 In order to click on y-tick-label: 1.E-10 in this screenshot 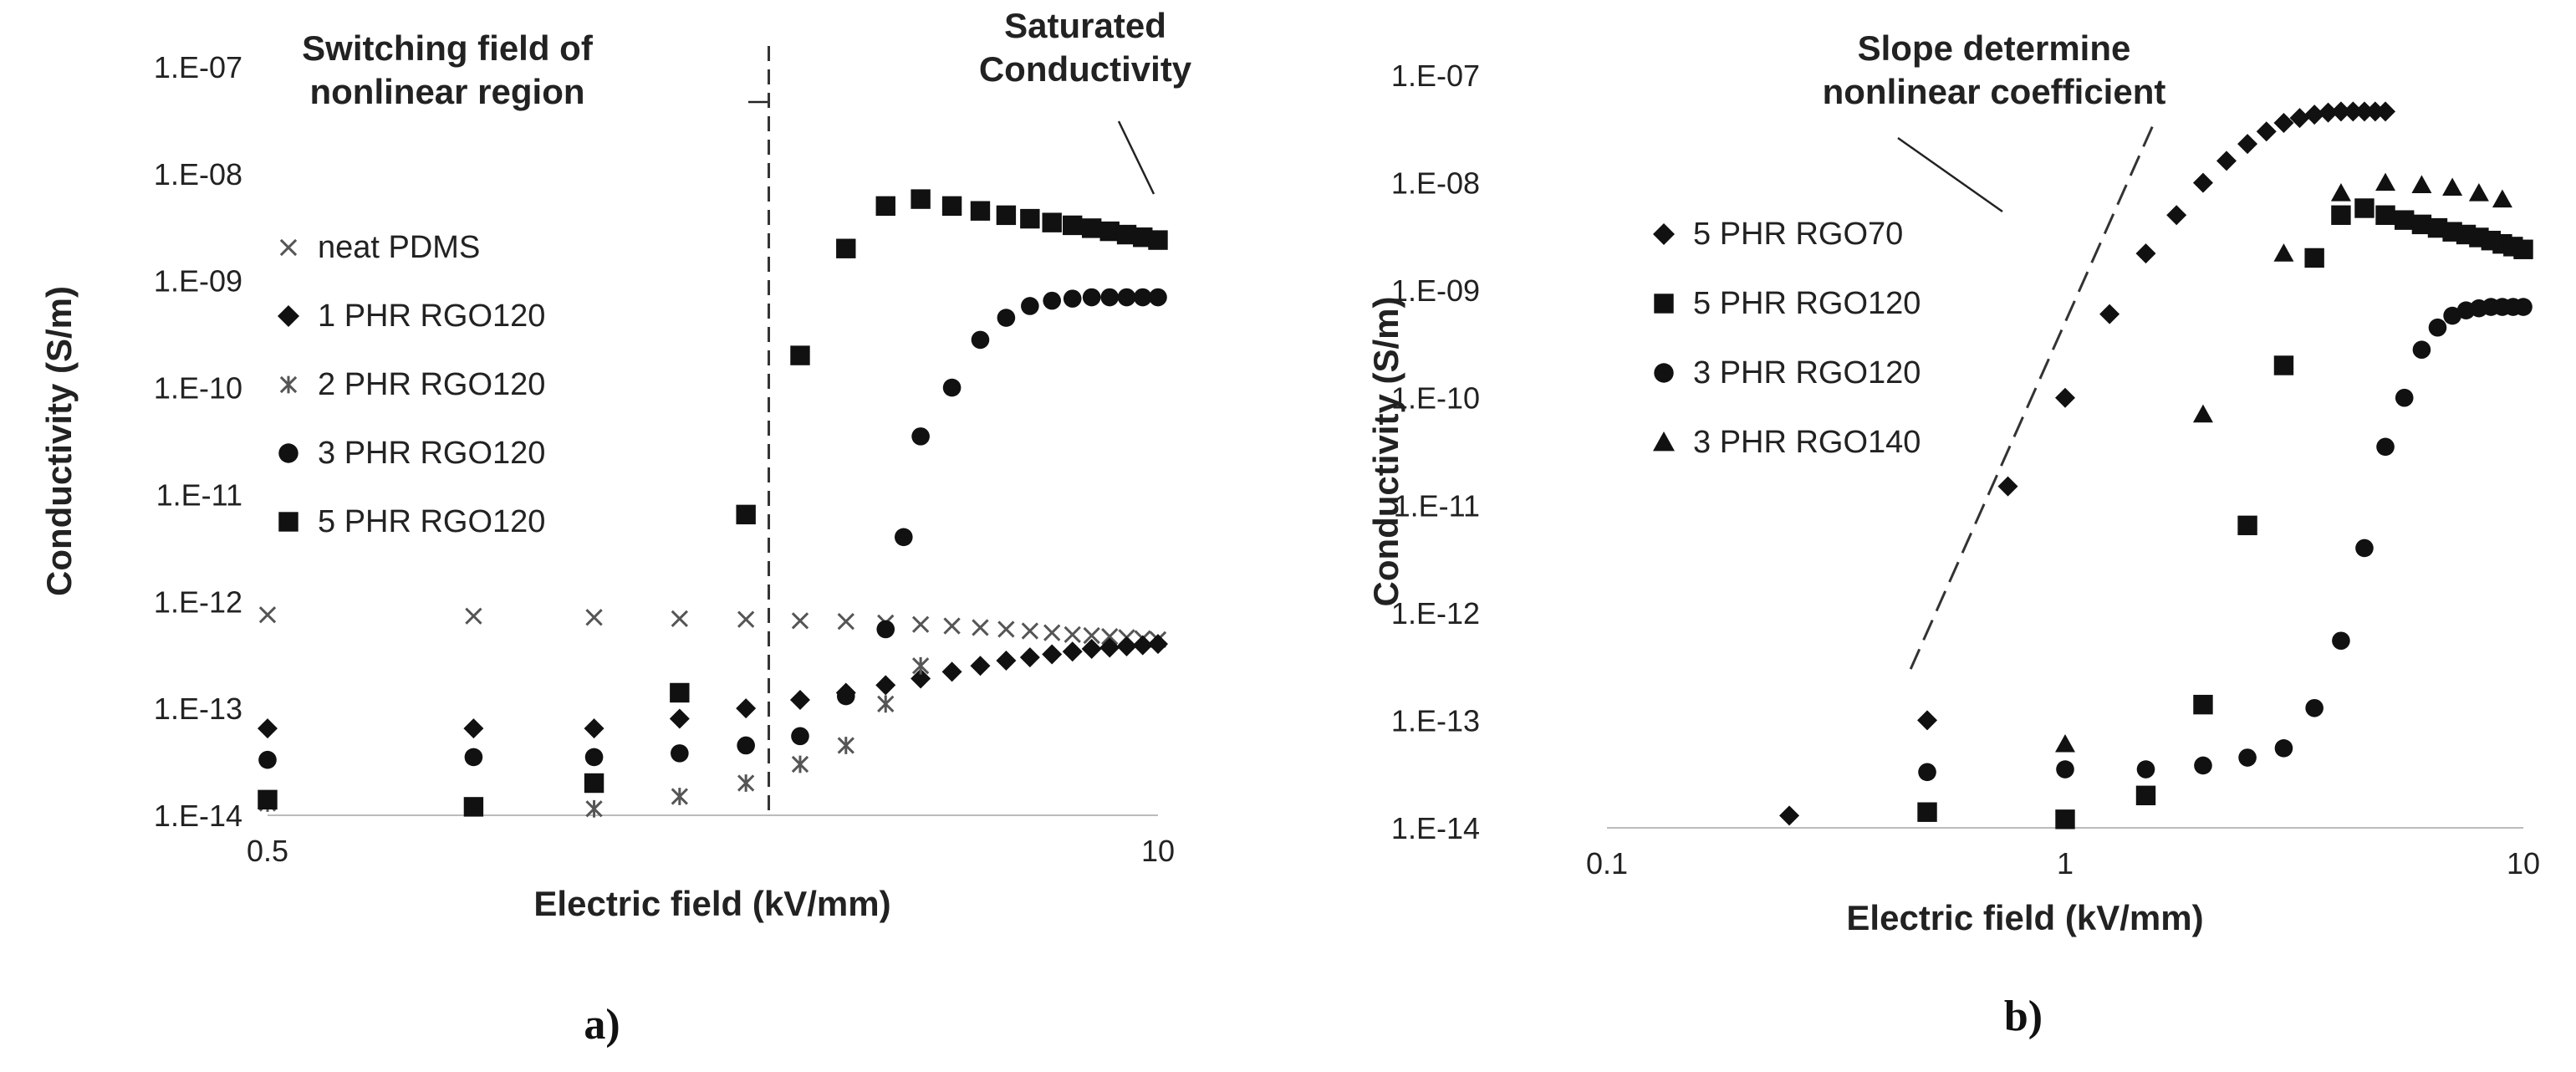, I will do `click(198, 388)`.